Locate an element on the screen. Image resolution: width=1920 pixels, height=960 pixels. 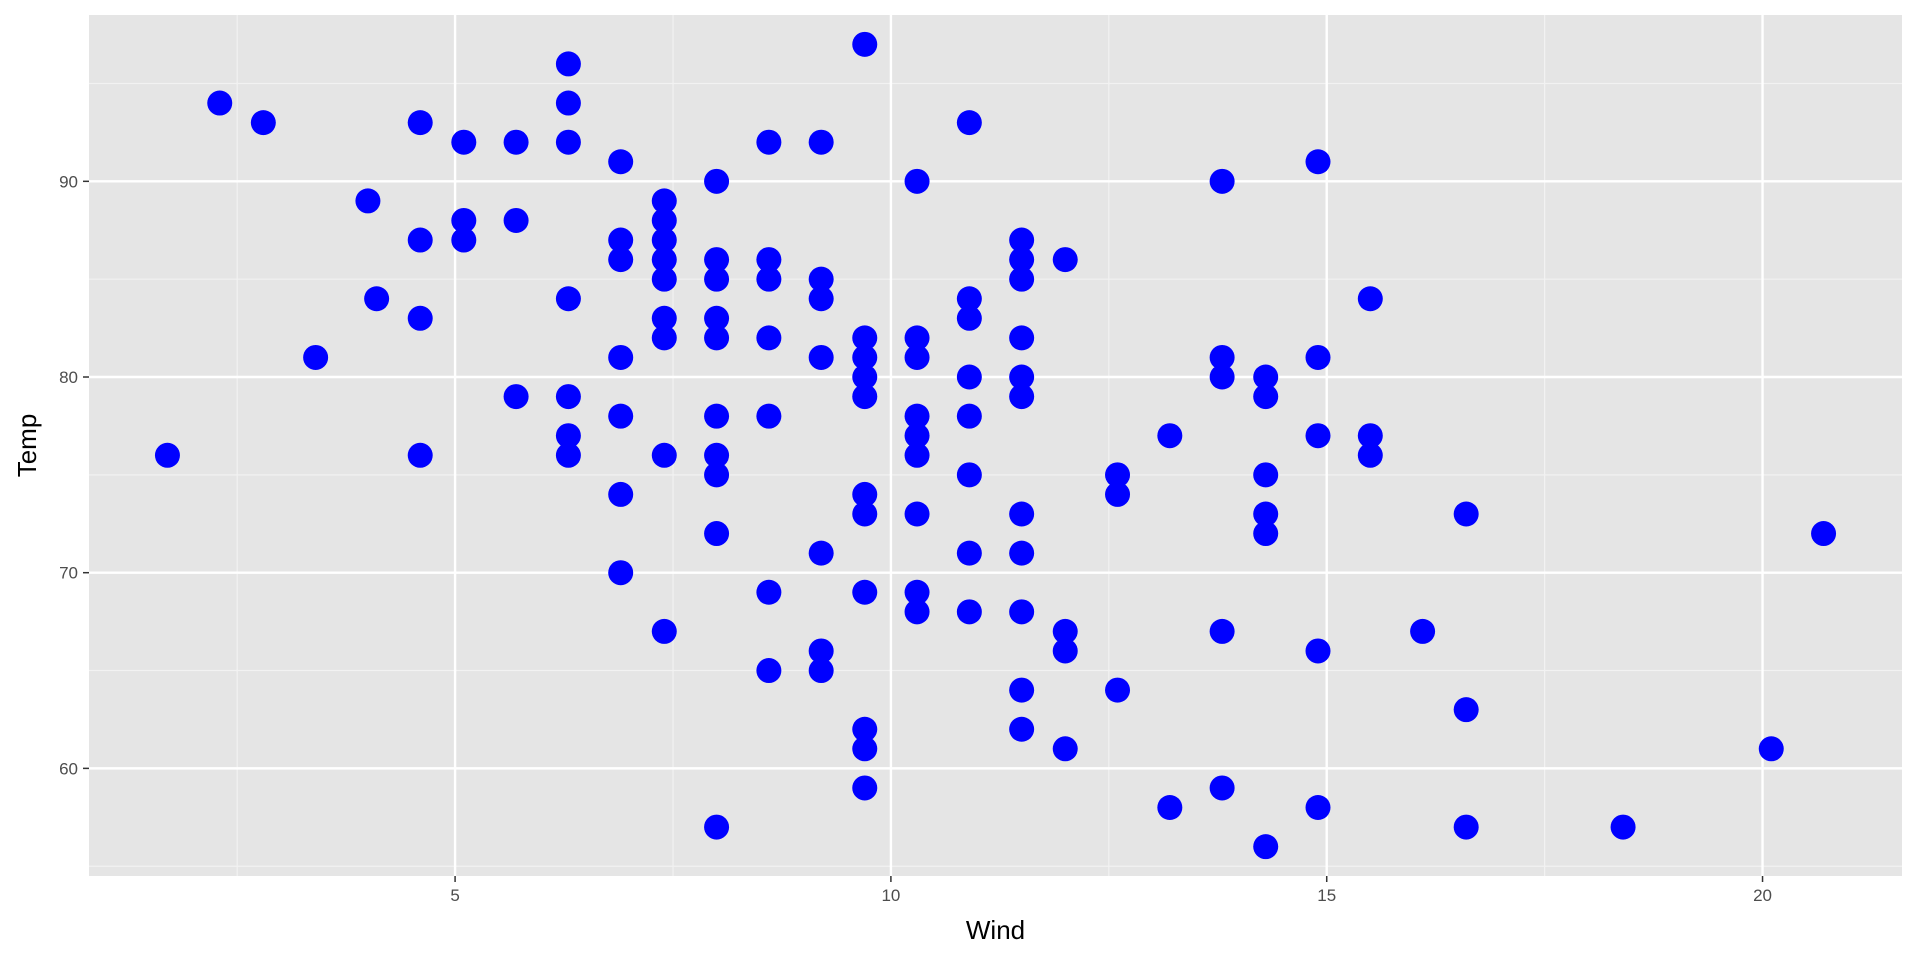
y-tick-label: 60 is located at coordinates (68, 768).